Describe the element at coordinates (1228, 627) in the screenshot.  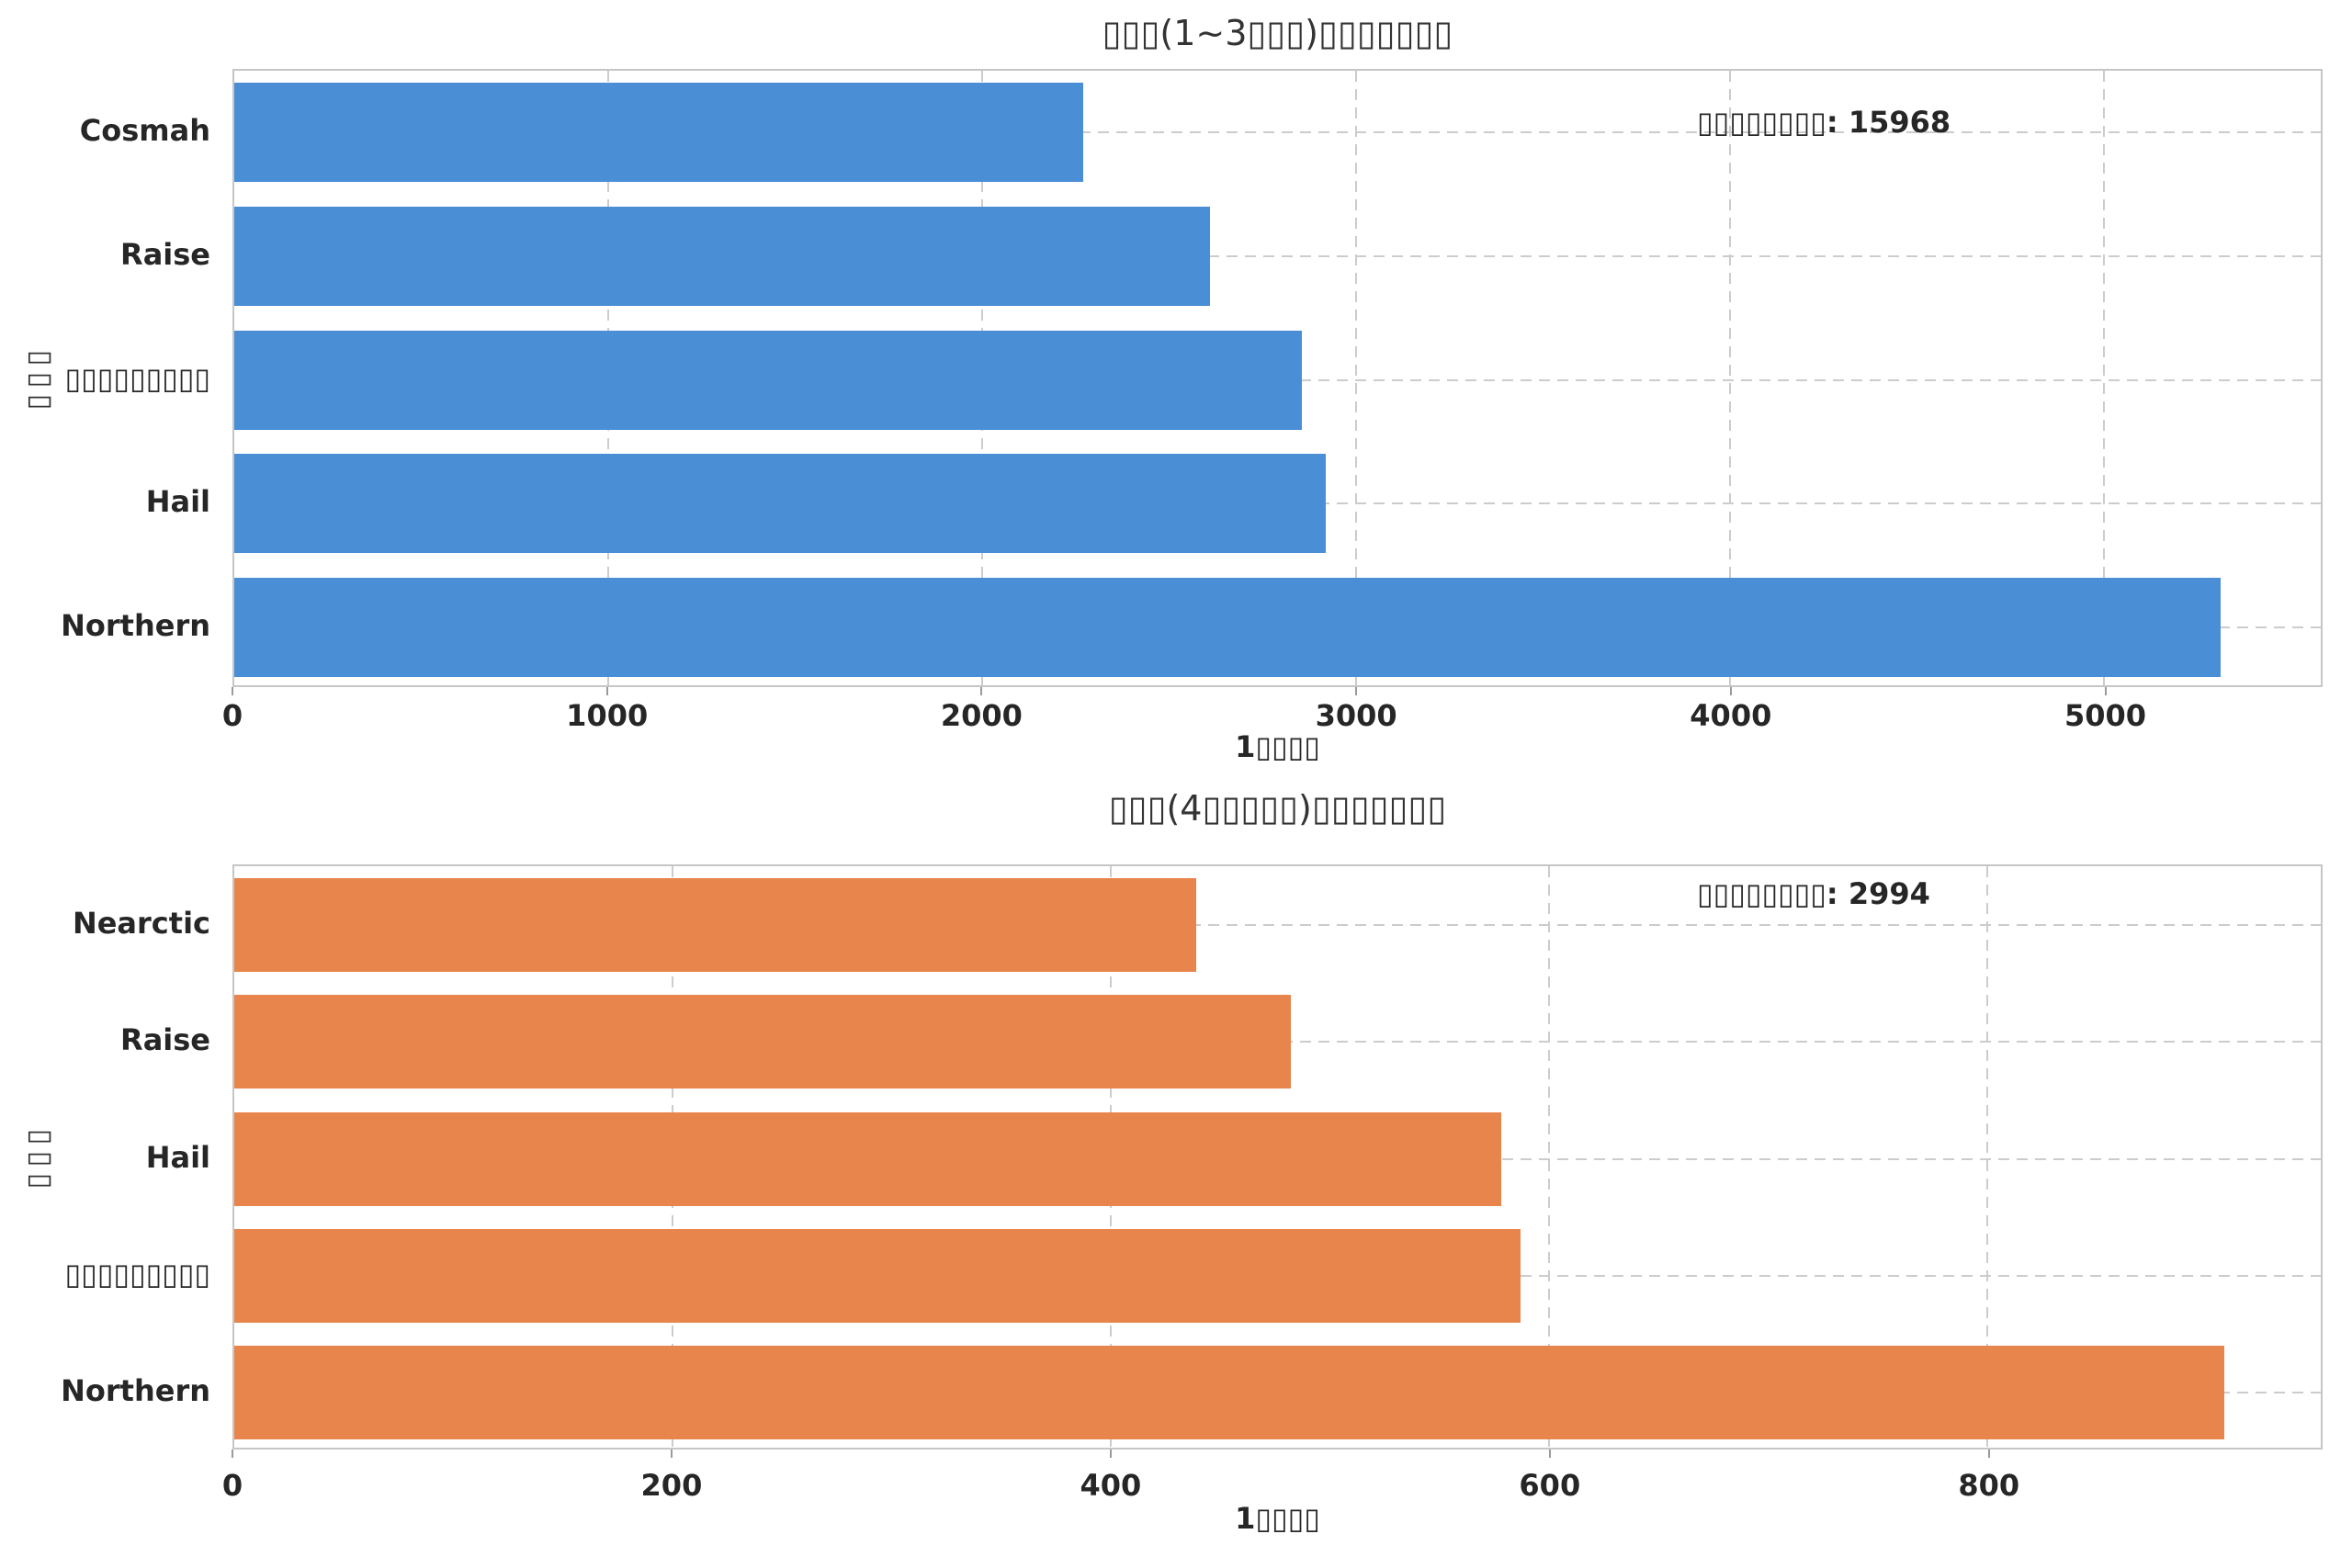
I see `bar-blue-row4` at that location.